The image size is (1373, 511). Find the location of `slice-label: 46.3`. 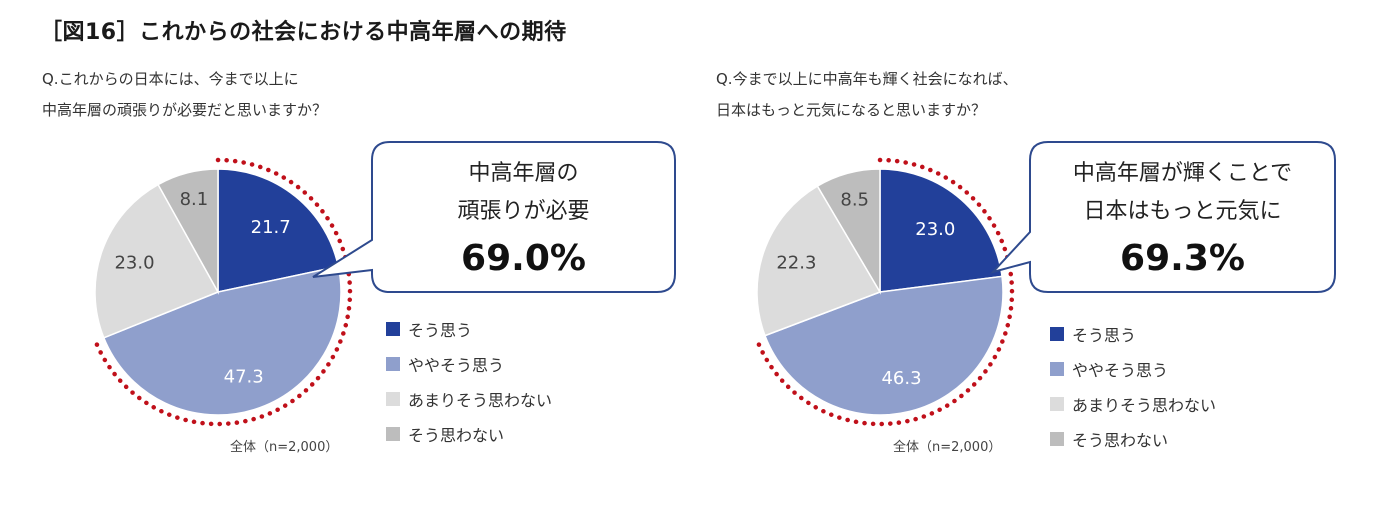

slice-label: 46.3 is located at coordinates (901, 378).